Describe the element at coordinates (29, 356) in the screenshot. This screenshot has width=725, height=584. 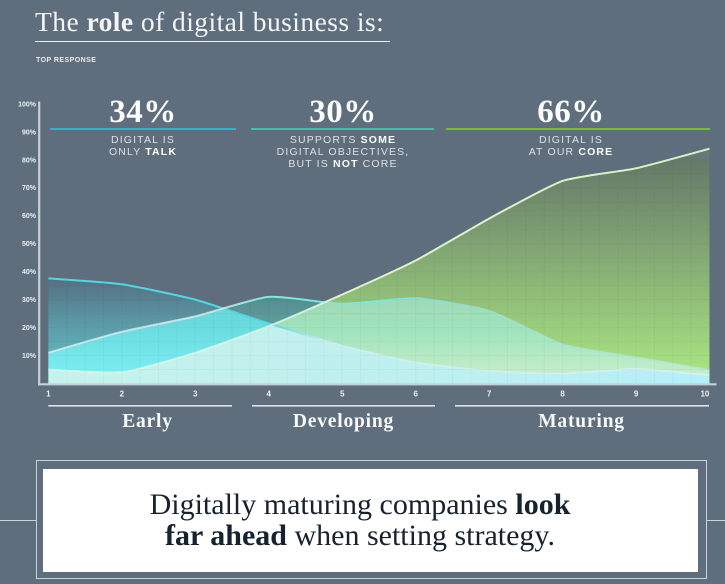
I see `svg-text: 10%` at that location.